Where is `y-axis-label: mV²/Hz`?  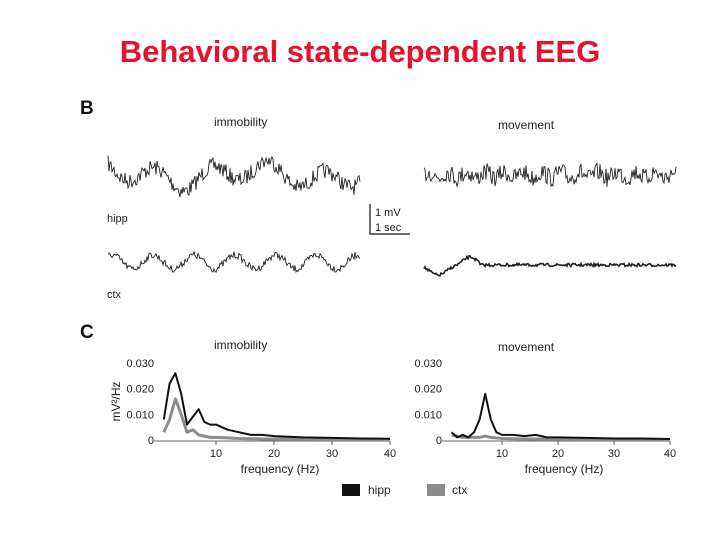 y-axis-label: mV²/Hz is located at coordinates (116, 402).